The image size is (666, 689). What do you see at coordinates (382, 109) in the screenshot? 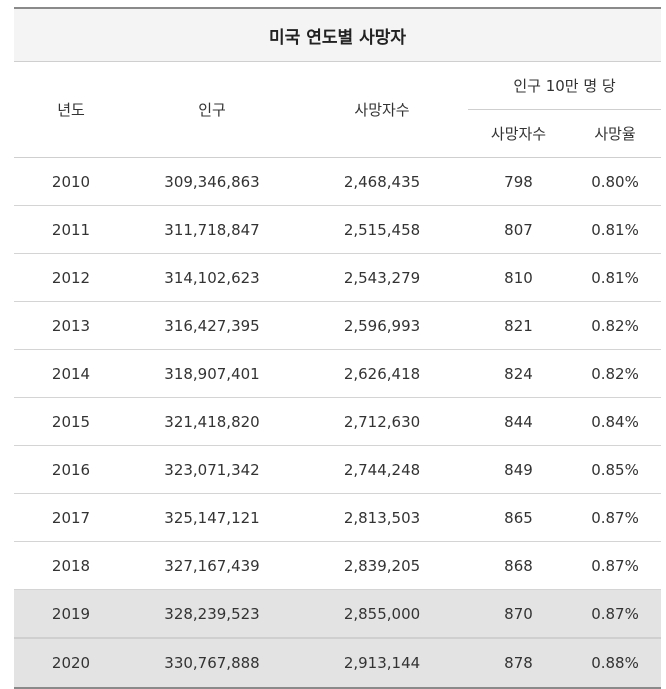
I see `header-deaths: 사망자수` at bounding box center [382, 109].